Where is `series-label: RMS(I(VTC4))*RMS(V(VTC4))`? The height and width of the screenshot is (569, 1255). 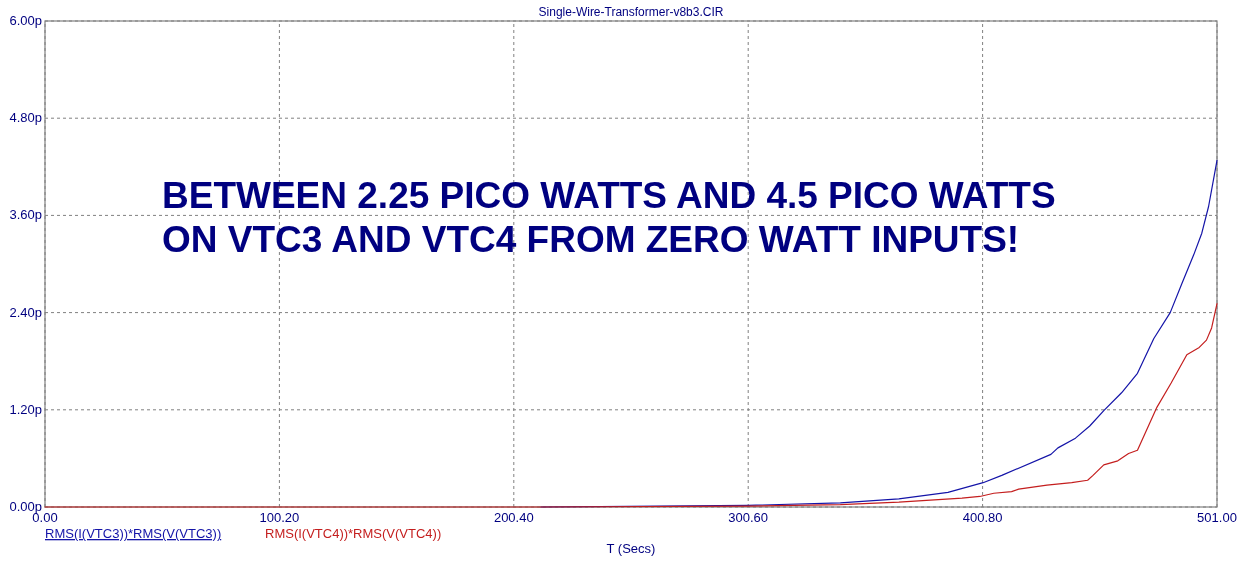 series-label: RMS(I(VTC4))*RMS(V(VTC4)) is located at coordinates (353, 533).